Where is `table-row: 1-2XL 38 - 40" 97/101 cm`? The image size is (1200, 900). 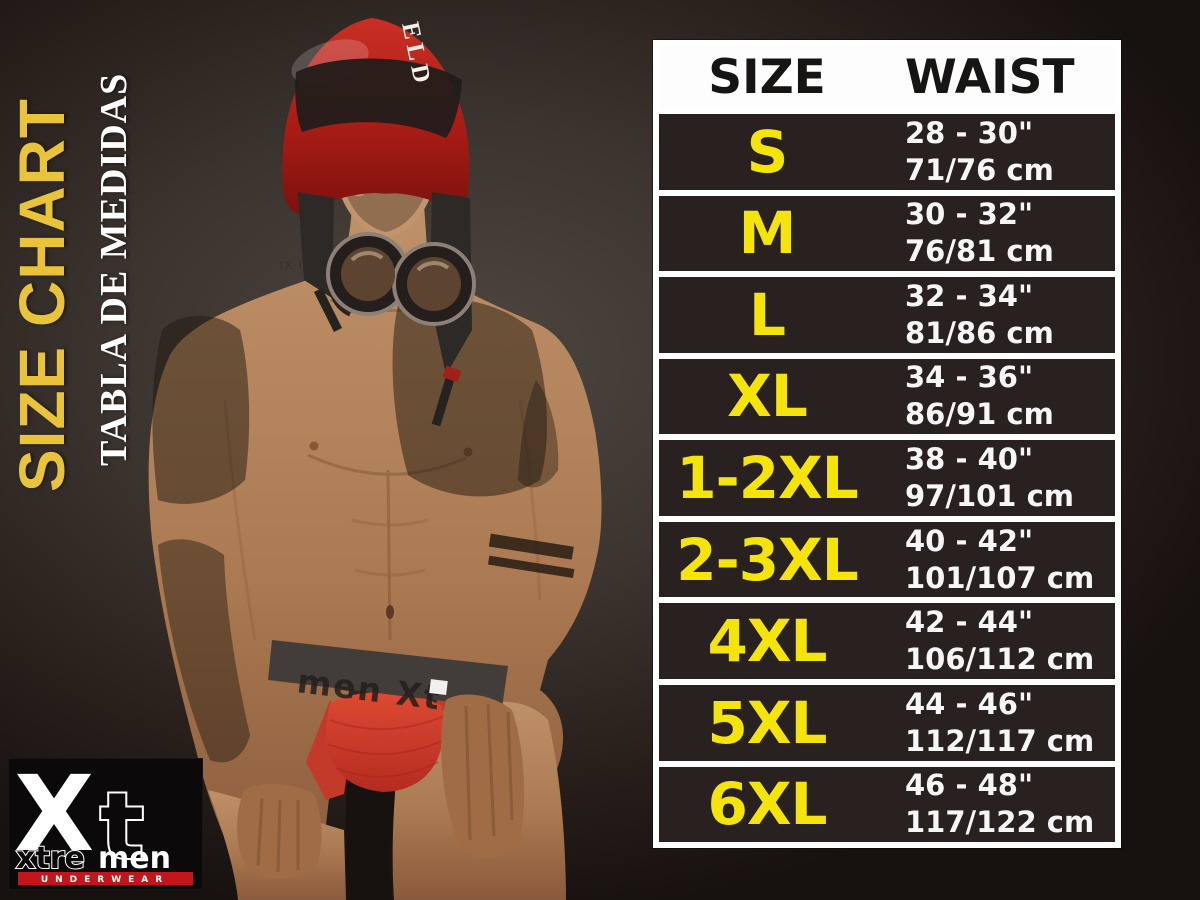 table-row: 1-2XL 38 - 40" 97/101 cm is located at coordinates (887, 475).